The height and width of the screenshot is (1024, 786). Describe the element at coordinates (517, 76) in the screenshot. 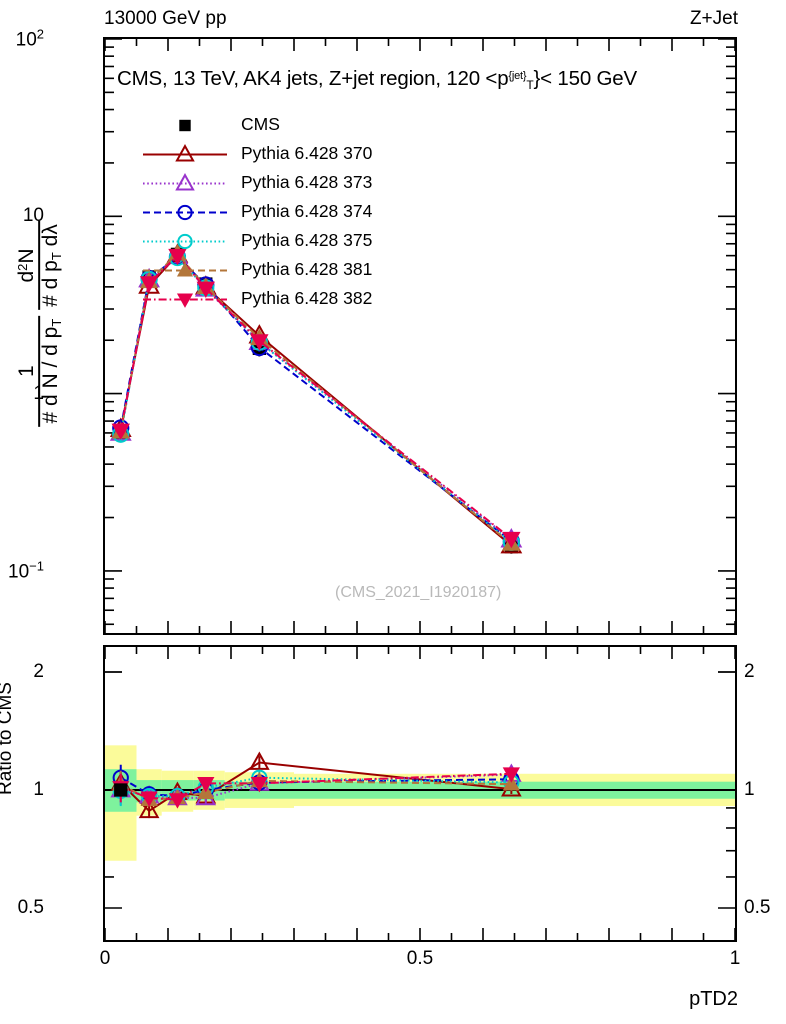

I see `plot-title-sup: {jet}` at that location.